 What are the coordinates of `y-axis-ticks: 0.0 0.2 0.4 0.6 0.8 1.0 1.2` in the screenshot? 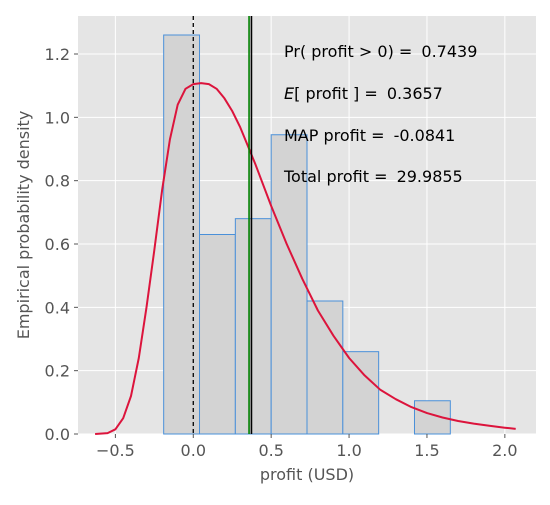 It's located at (61, 244).